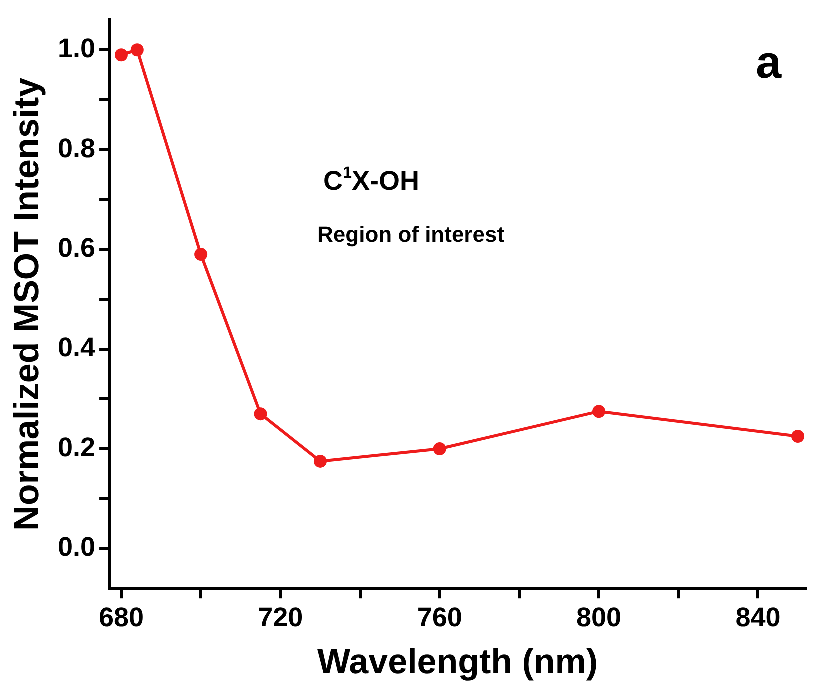 The height and width of the screenshot is (693, 814). What do you see at coordinates (77, 447) in the screenshot?
I see `y-tick-label: 0.2` at bounding box center [77, 447].